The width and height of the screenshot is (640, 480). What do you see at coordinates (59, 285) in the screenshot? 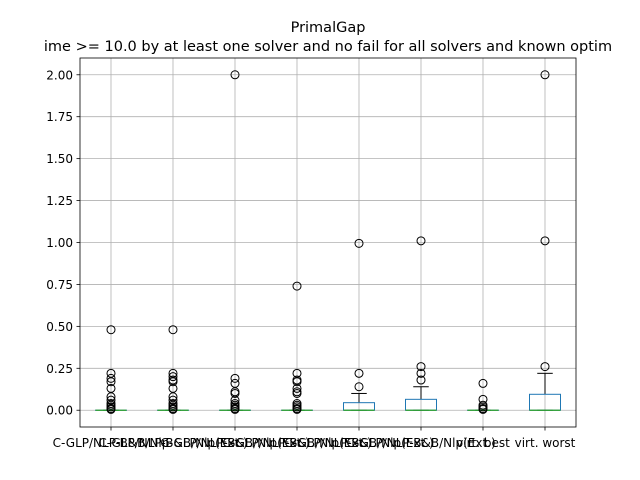
I see `y-tick-label: 0.75` at bounding box center [59, 285].